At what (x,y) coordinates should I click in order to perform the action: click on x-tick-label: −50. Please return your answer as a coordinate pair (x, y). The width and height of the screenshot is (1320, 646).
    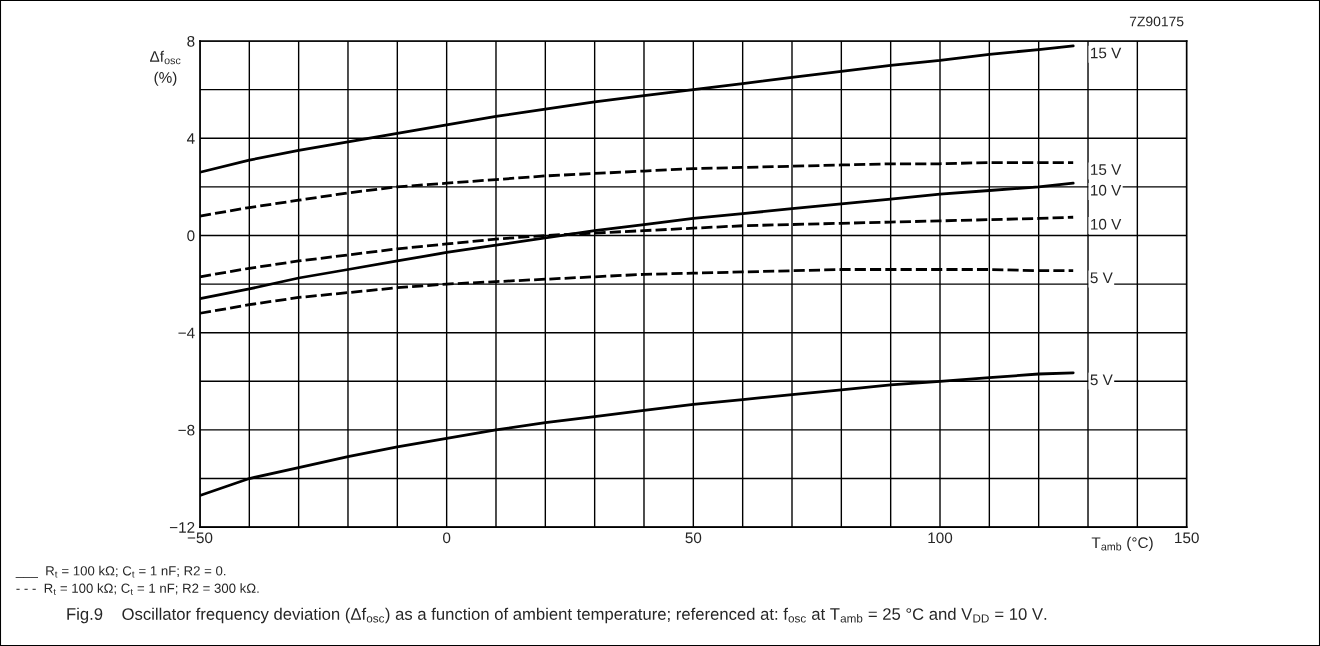
    Looking at the image, I should click on (200, 538).